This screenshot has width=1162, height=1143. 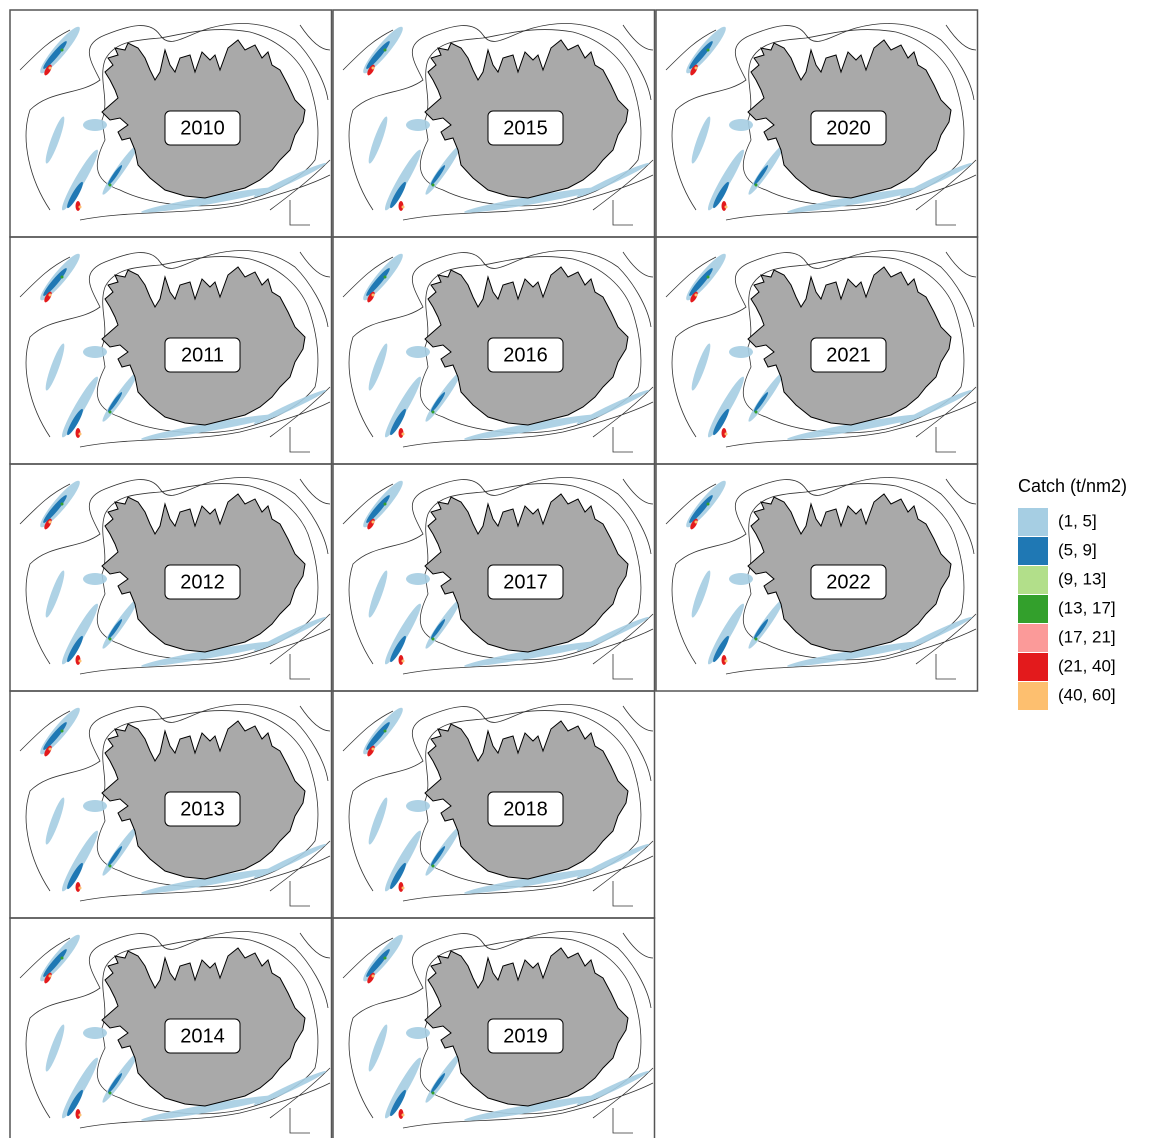 What do you see at coordinates (494, 123) in the screenshot?
I see `map-panel: 2015` at bounding box center [494, 123].